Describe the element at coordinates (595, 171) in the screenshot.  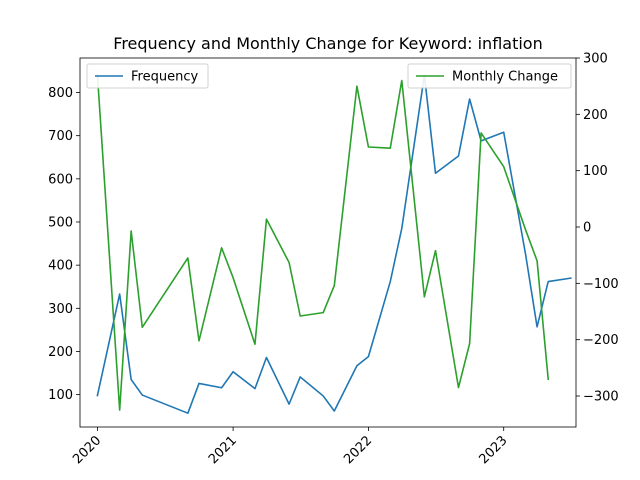
I see `right-y-tick-label: 100` at that location.